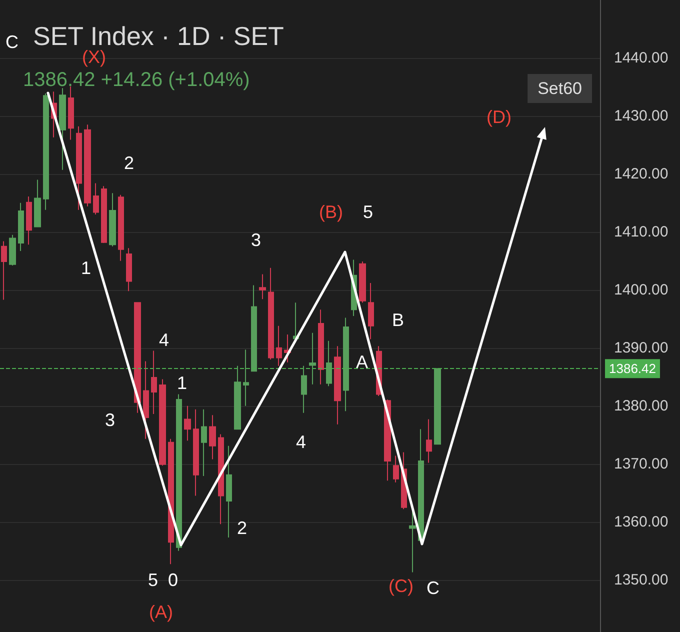  What do you see at coordinates (641, 231) in the screenshot?
I see `y-tick-label: 1410.00` at bounding box center [641, 231].